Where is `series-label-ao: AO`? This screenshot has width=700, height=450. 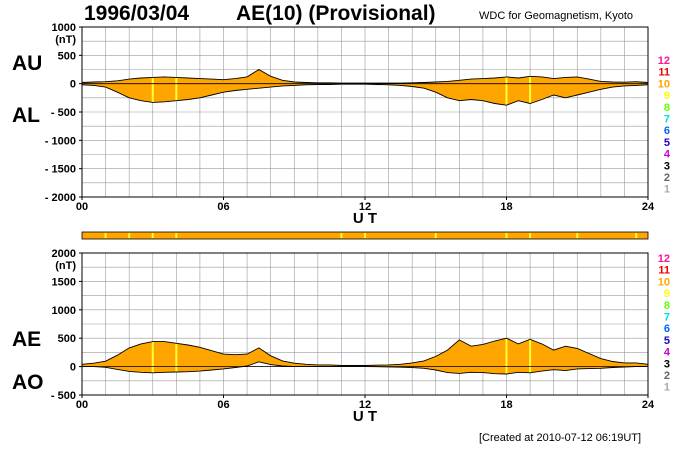 series-label-ao: AO is located at coordinates (28, 382).